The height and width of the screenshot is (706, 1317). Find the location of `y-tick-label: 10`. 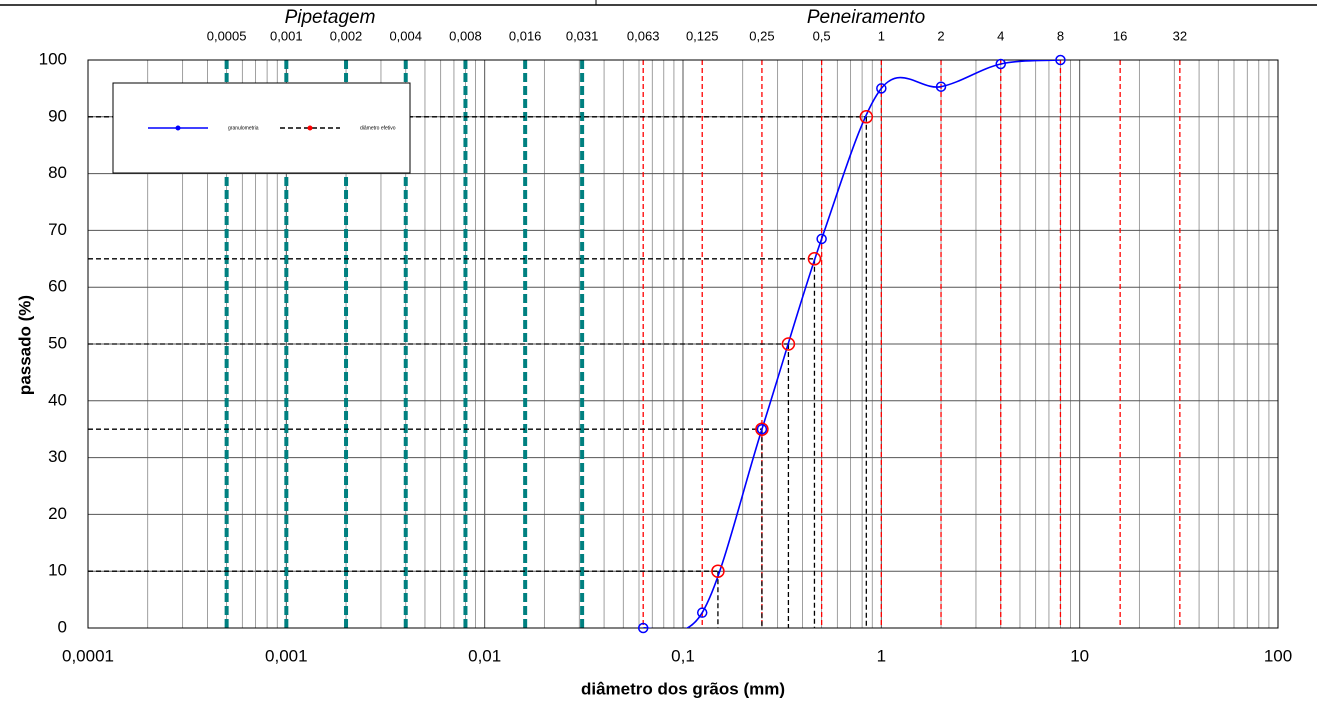

y-tick-label: 10 is located at coordinates (57, 570).